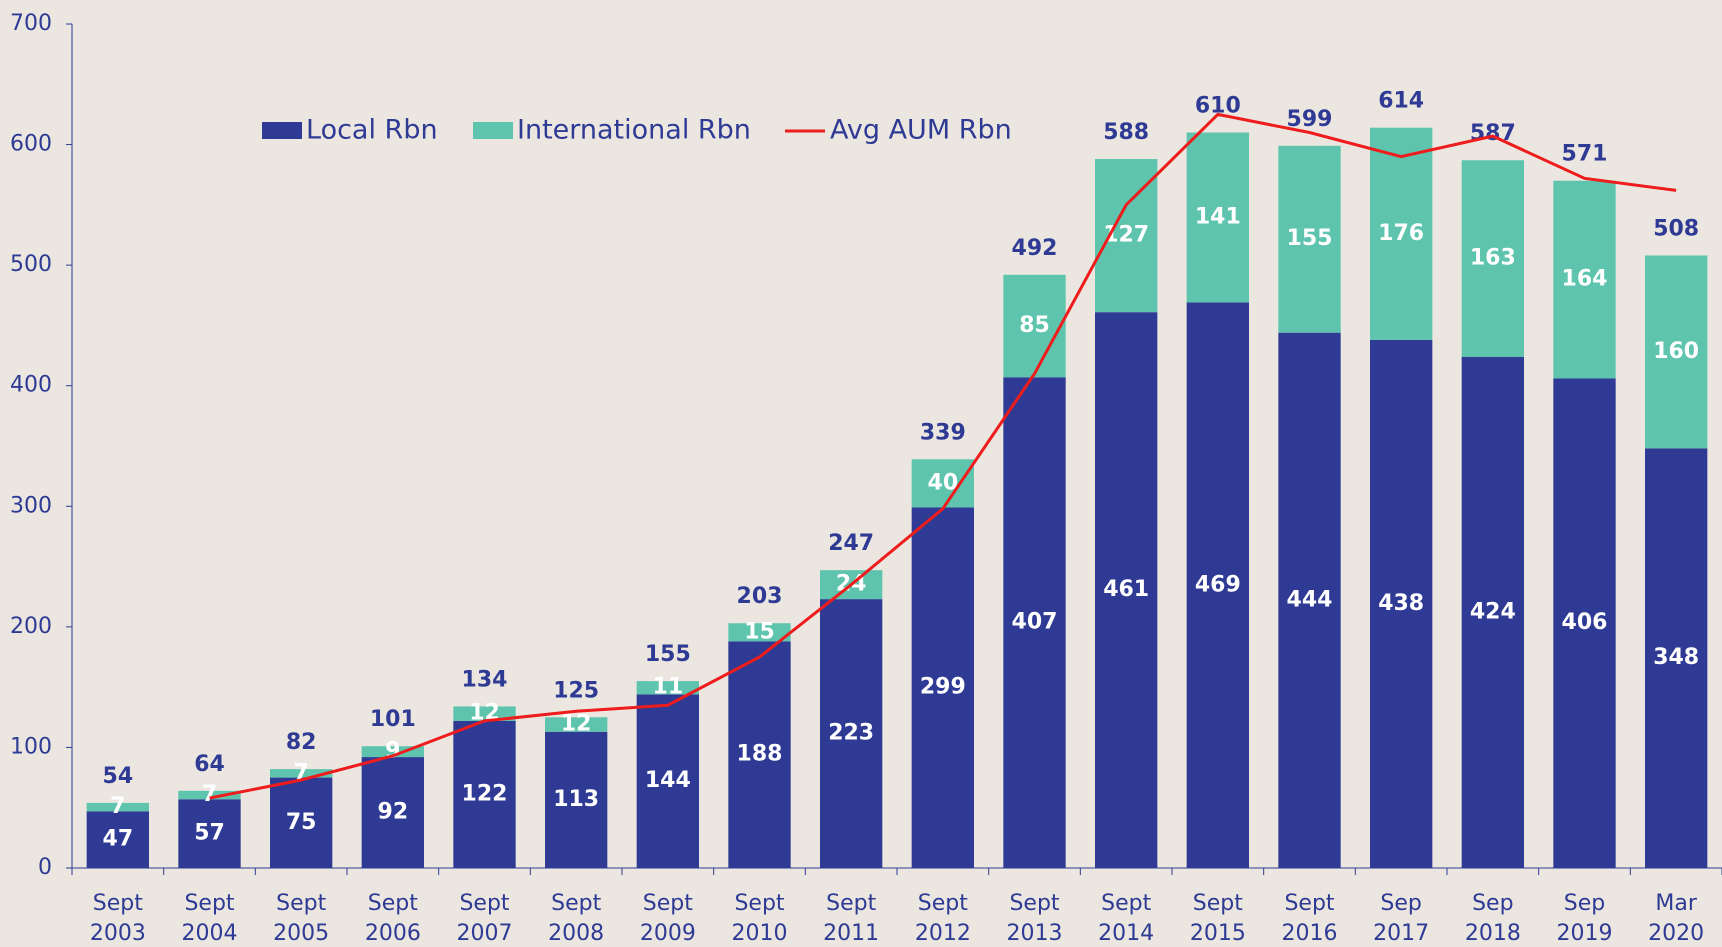 This screenshot has height=947, width=1722. I want to click on data-label: 461, so click(1126, 589).